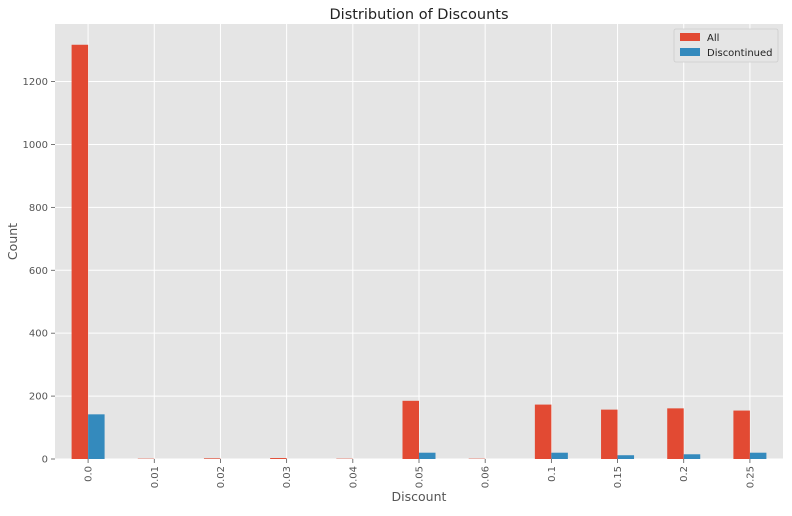  What do you see at coordinates (221, 477) in the screenshot?
I see `x-tick-label: 0.02` at bounding box center [221, 477].